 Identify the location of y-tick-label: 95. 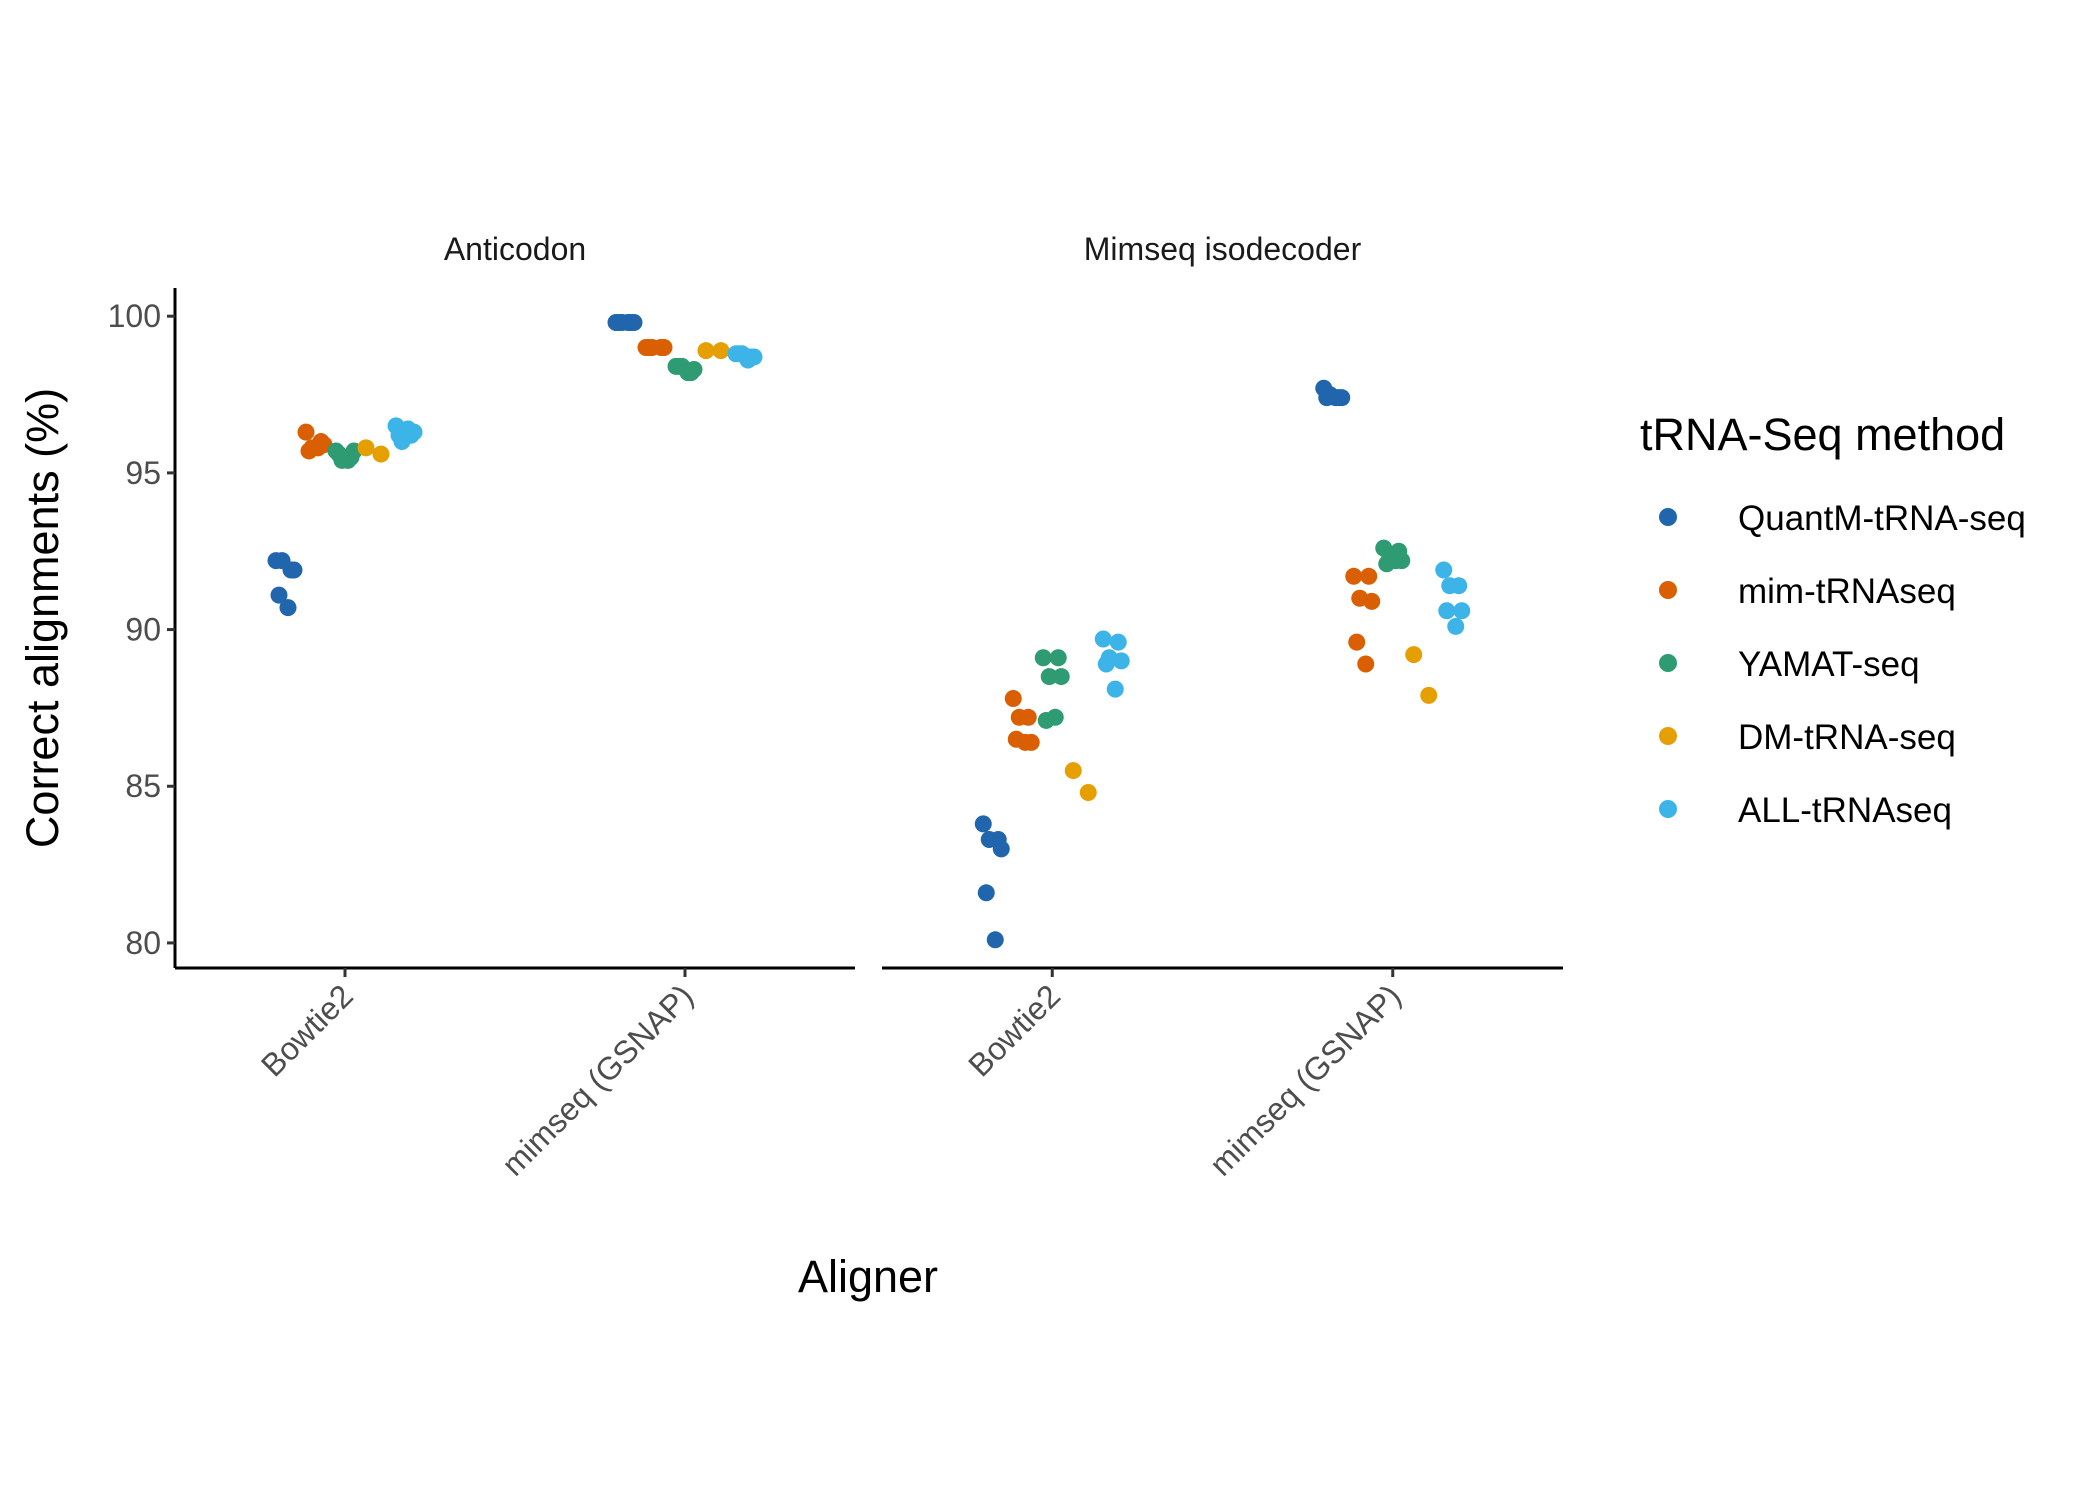
(143, 473).